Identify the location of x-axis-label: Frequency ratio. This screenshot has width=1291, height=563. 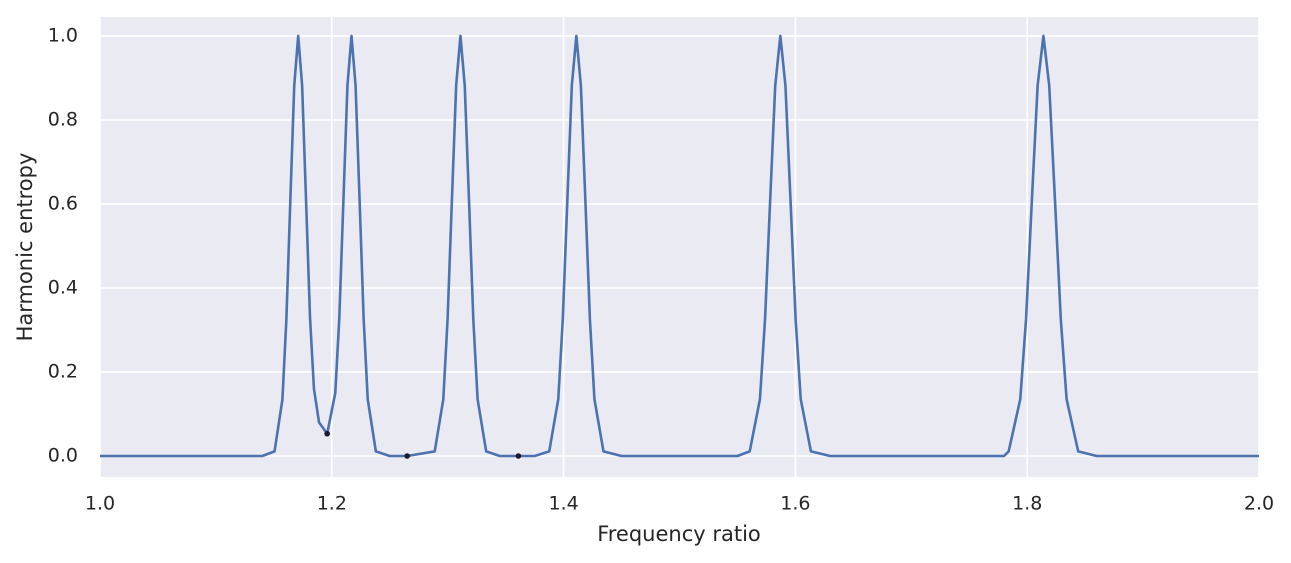
(679, 534).